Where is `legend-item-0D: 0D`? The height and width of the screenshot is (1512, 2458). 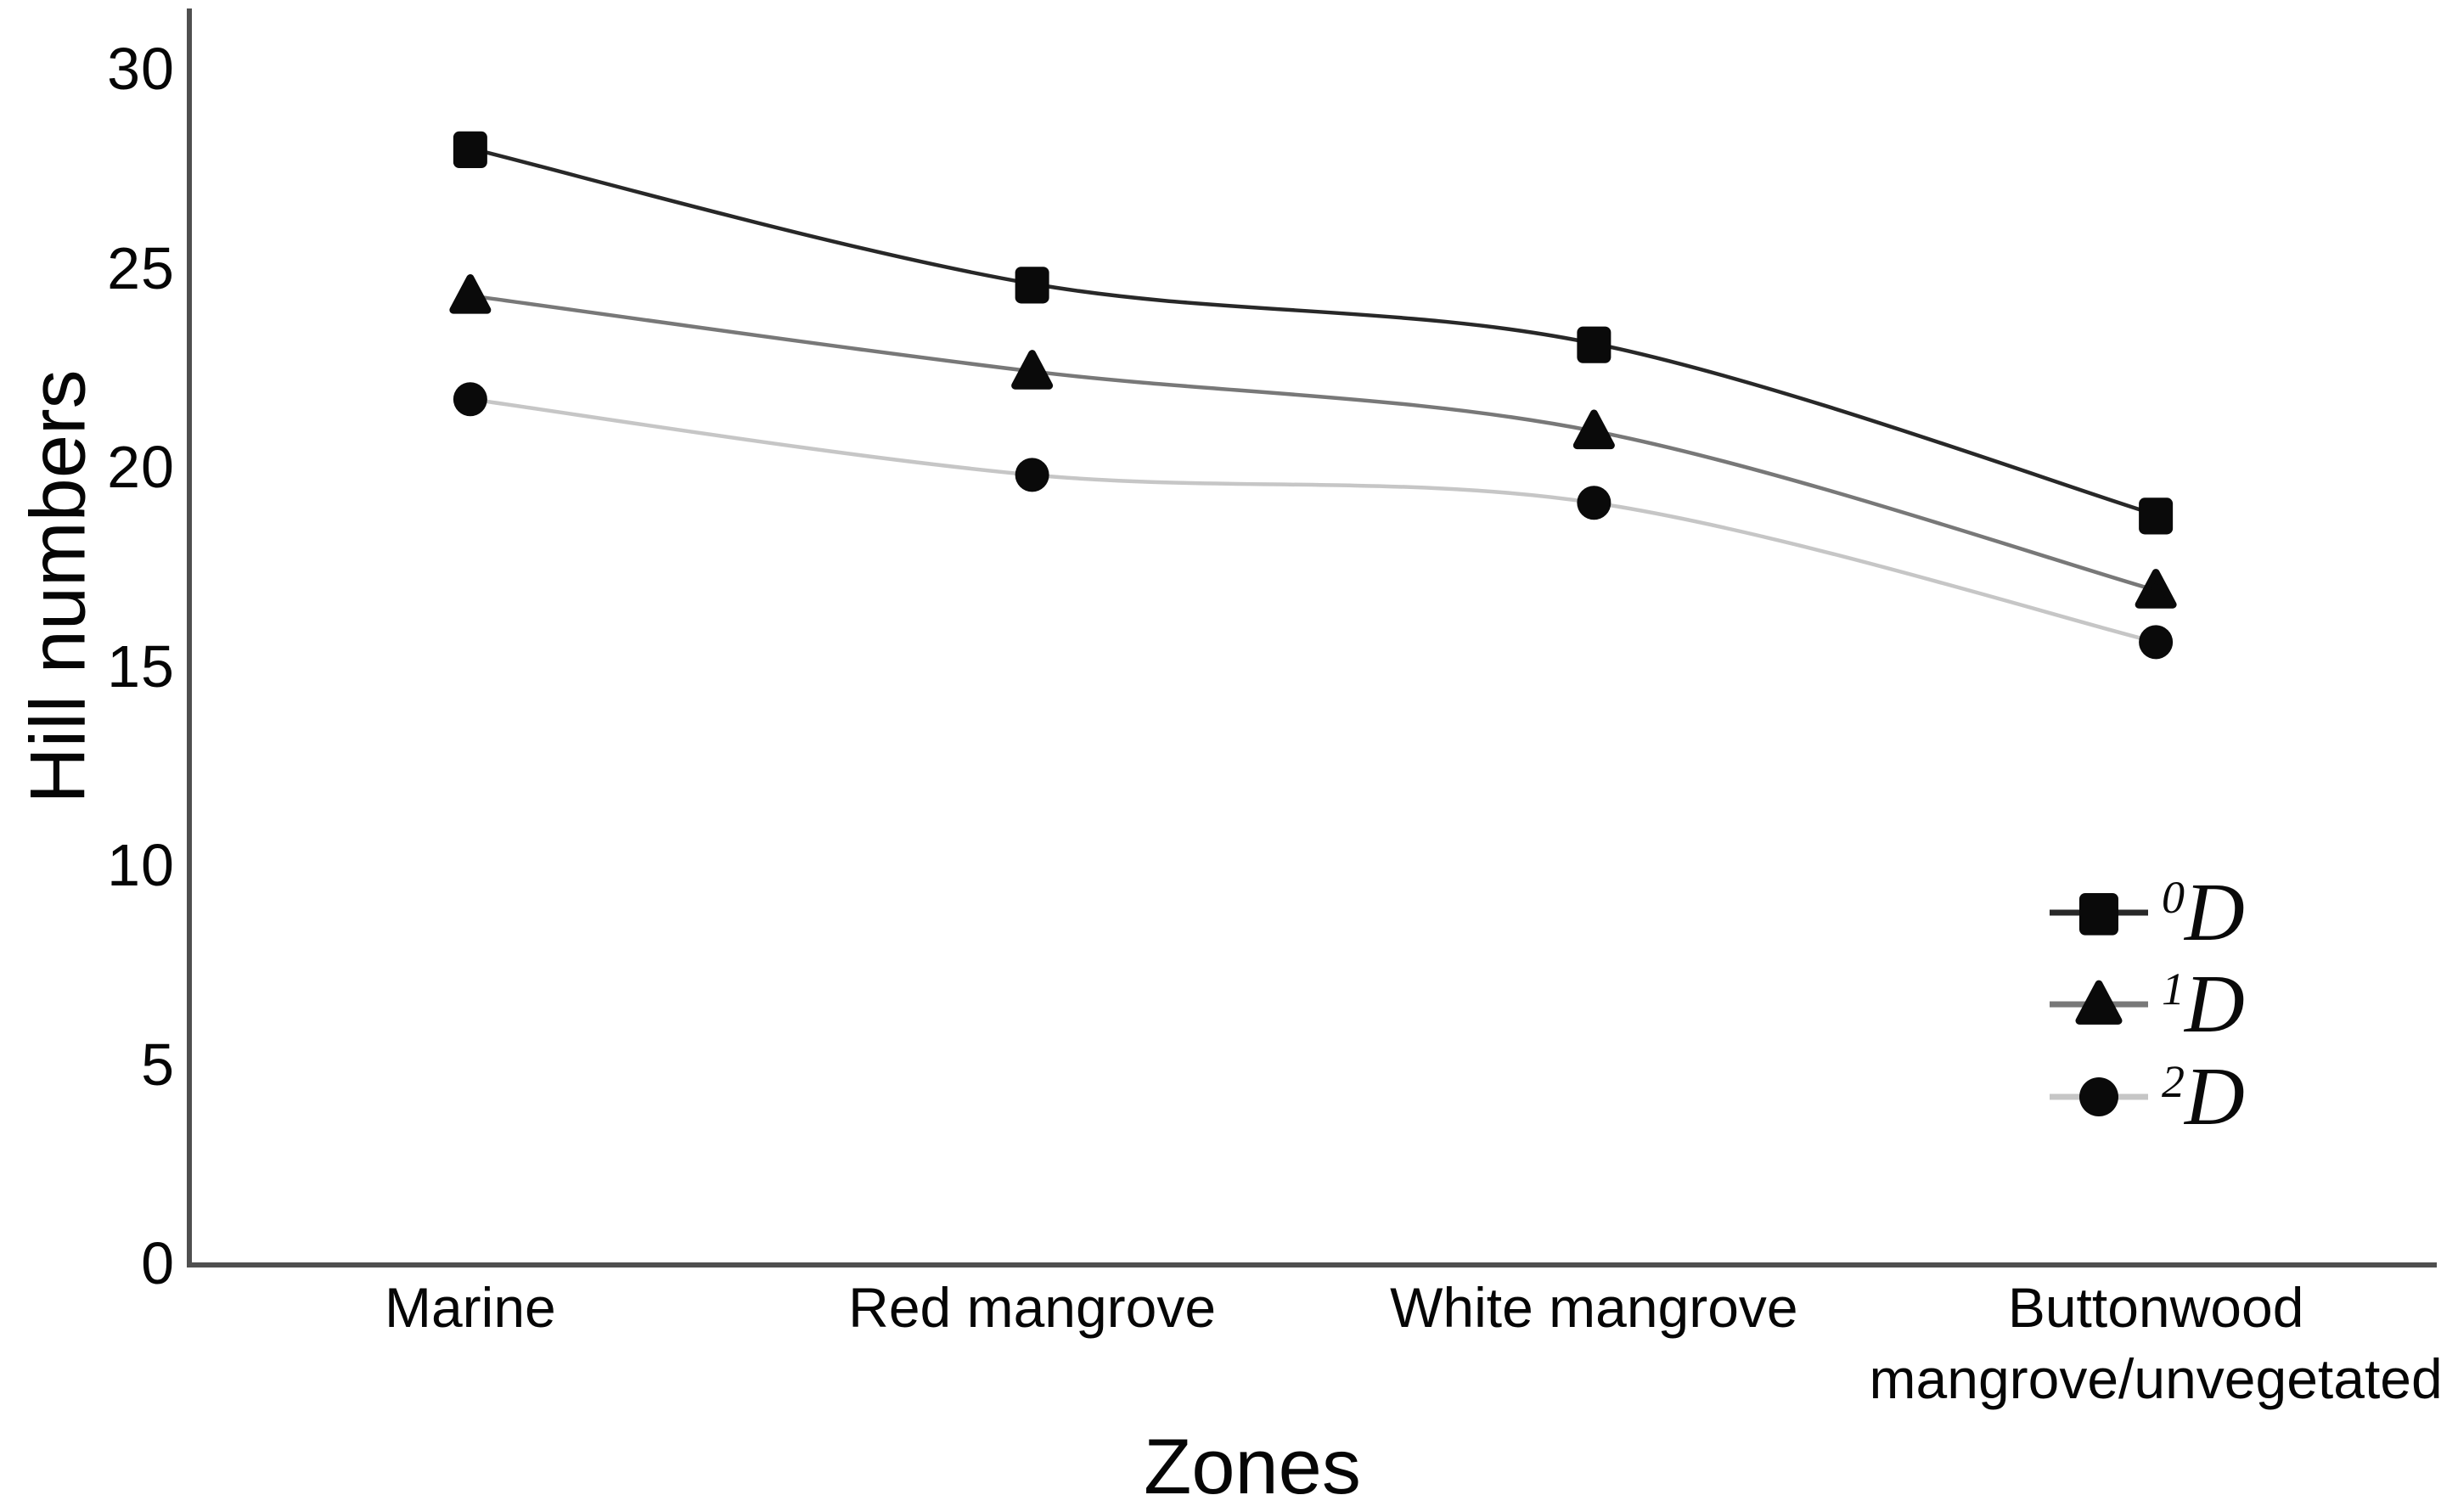
legend-item-0D: 0D is located at coordinates (2143, 912).